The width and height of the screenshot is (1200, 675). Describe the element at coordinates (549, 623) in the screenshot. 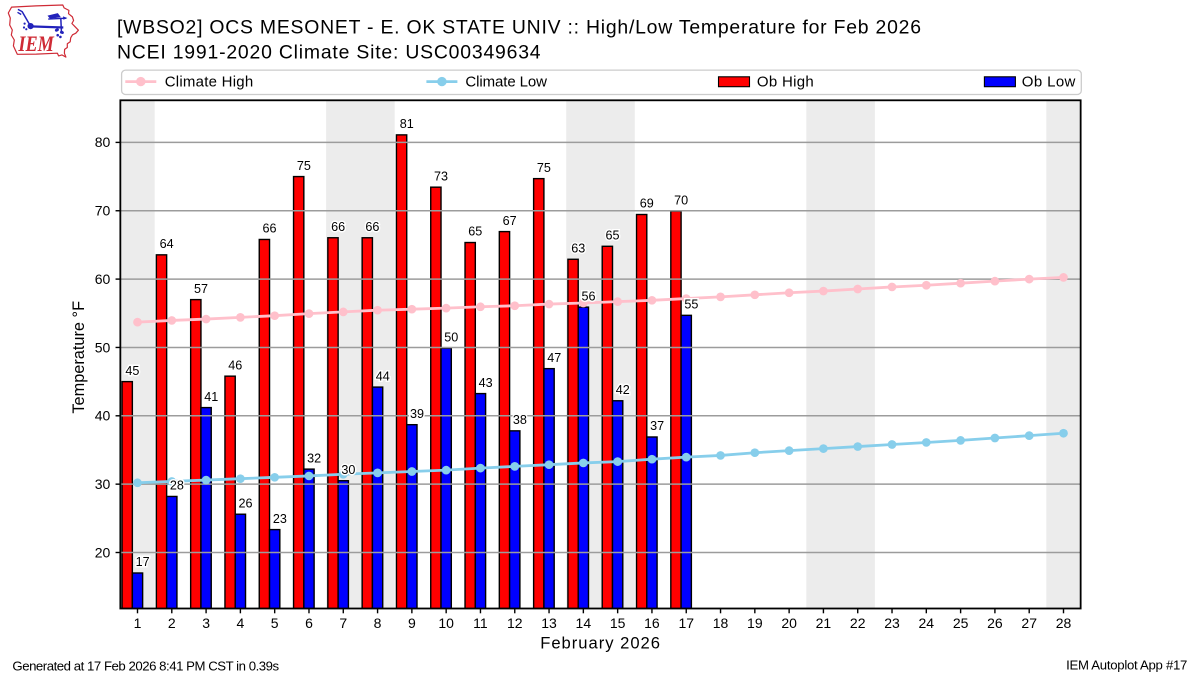

I see `svg-text: 13` at that location.